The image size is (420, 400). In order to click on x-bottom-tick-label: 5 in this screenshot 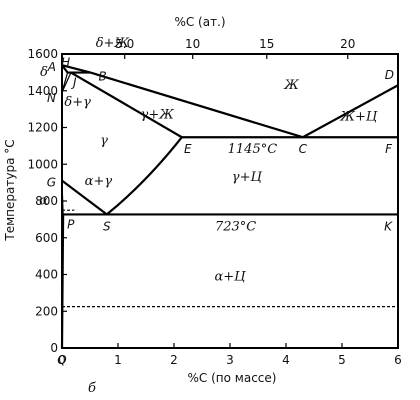, I will do `click(342, 360)`.